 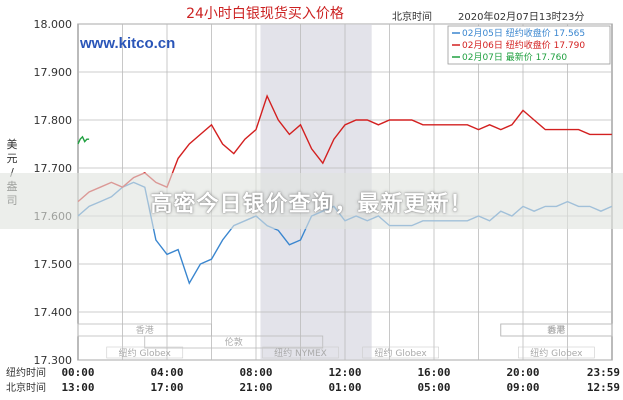 I want to click on market-bar-label: 伦敦, so click(x=234, y=342).